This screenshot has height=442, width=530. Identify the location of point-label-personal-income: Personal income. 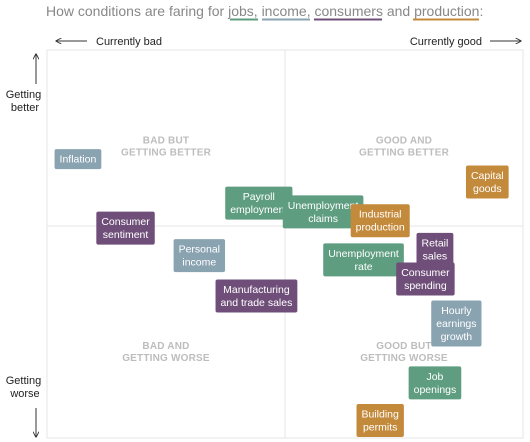
(199, 256).